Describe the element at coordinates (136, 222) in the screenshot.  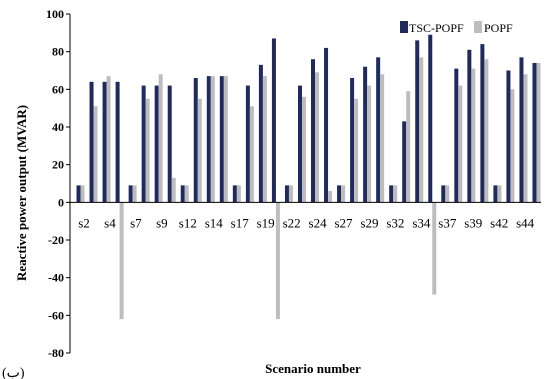
I see `x-tick-label: s7` at that location.